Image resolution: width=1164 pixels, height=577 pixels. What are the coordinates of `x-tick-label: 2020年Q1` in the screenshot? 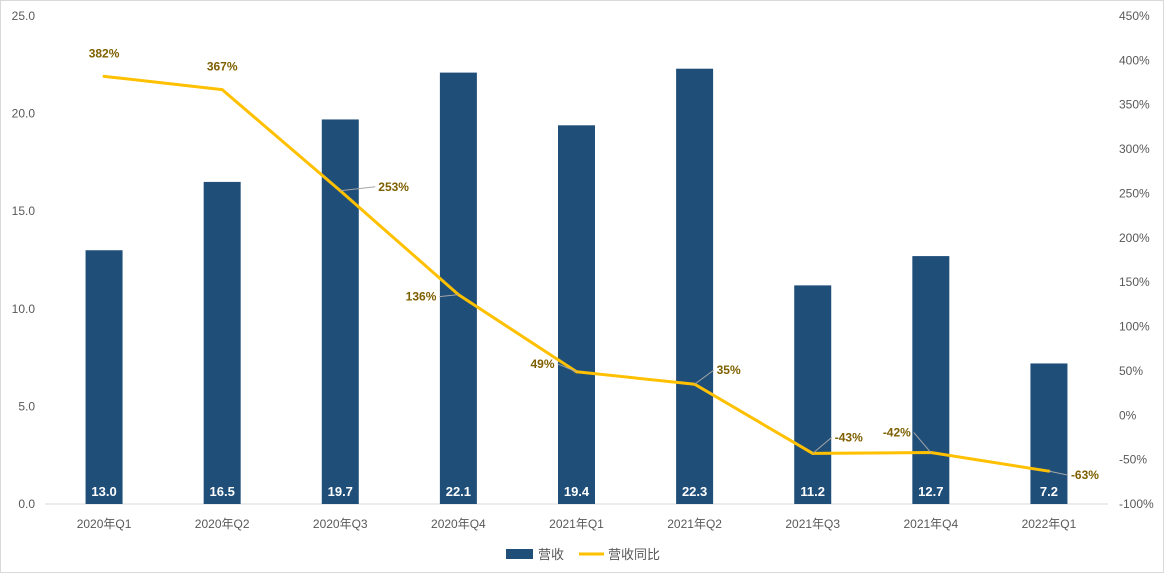 It's located at (104, 524).